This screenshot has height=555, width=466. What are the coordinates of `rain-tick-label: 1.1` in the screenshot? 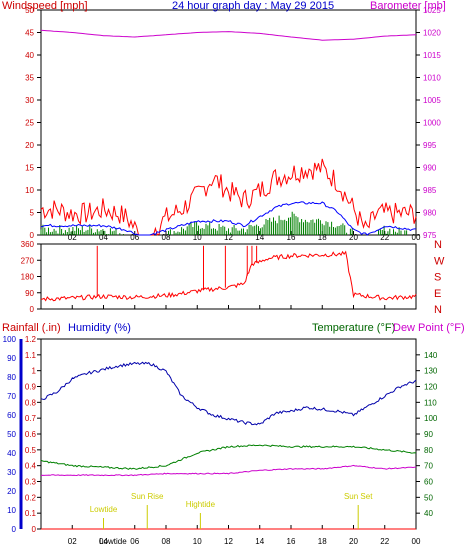 It's located at (31, 355).